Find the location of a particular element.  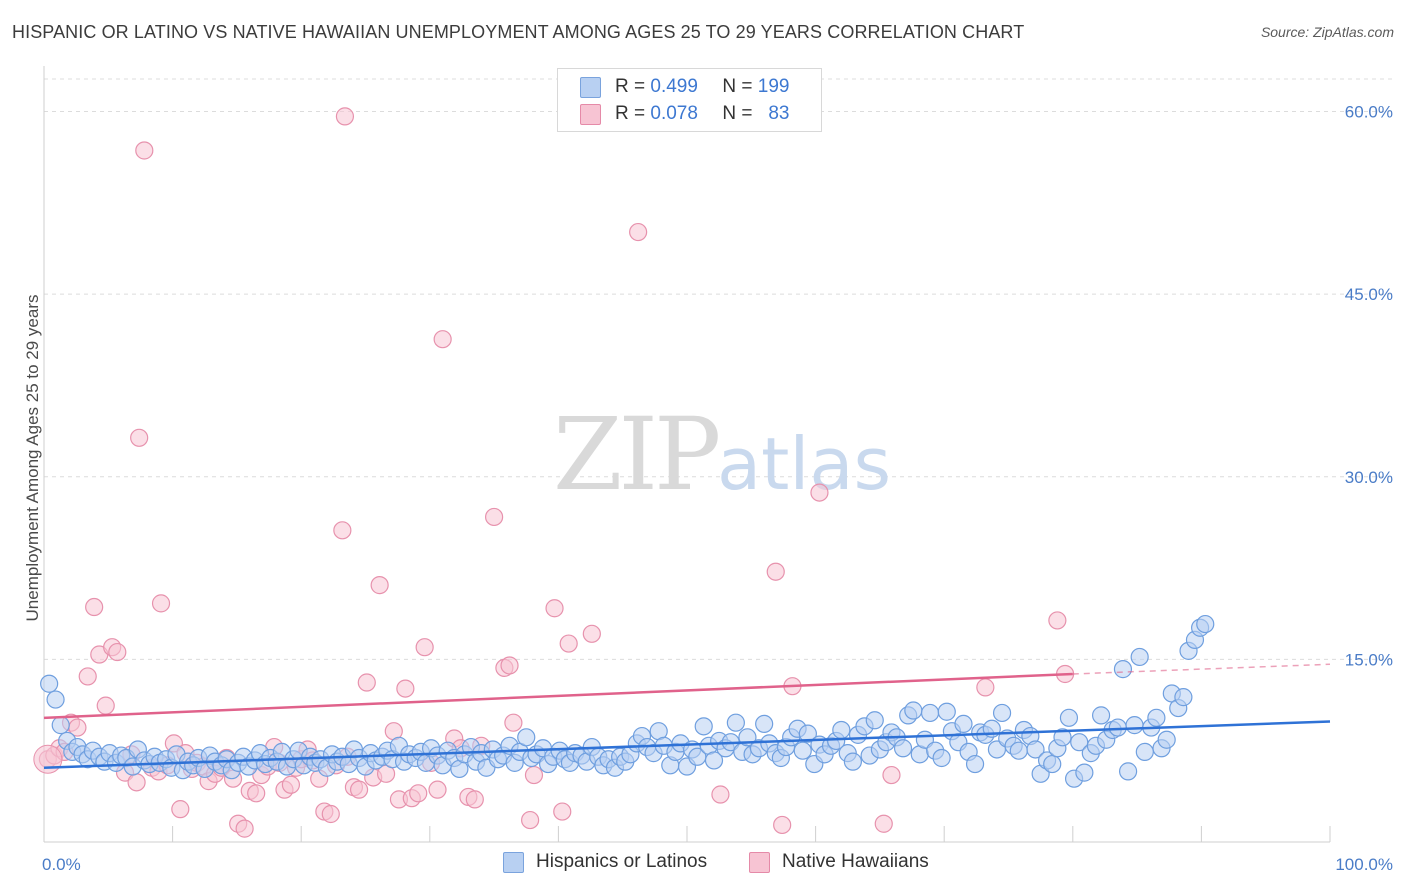

legend-label: Native Hawaiians is located at coordinates (855, 861).